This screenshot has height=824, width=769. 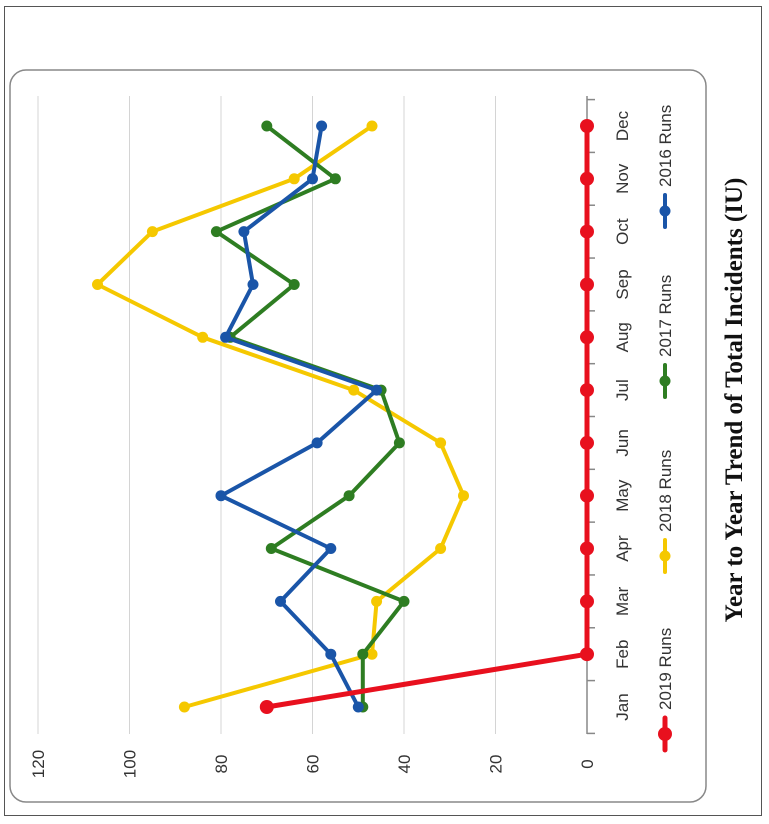 What do you see at coordinates (622, 706) in the screenshot?
I see `x-tick-label: Jan` at bounding box center [622, 706].